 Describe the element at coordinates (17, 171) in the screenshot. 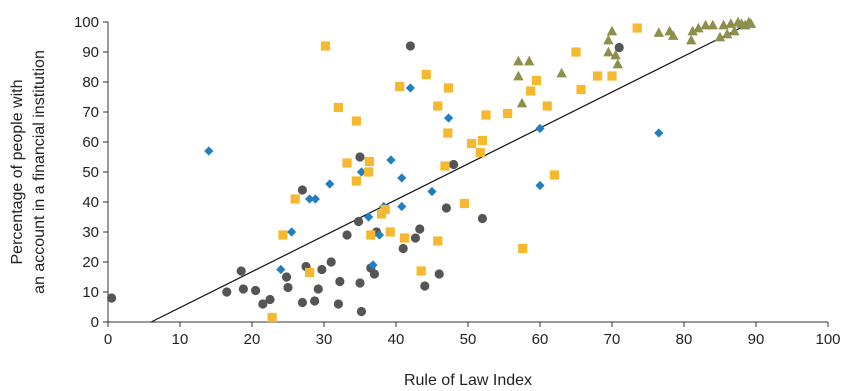

I see `y-axis-title-line-1: Percentage of people with` at that location.